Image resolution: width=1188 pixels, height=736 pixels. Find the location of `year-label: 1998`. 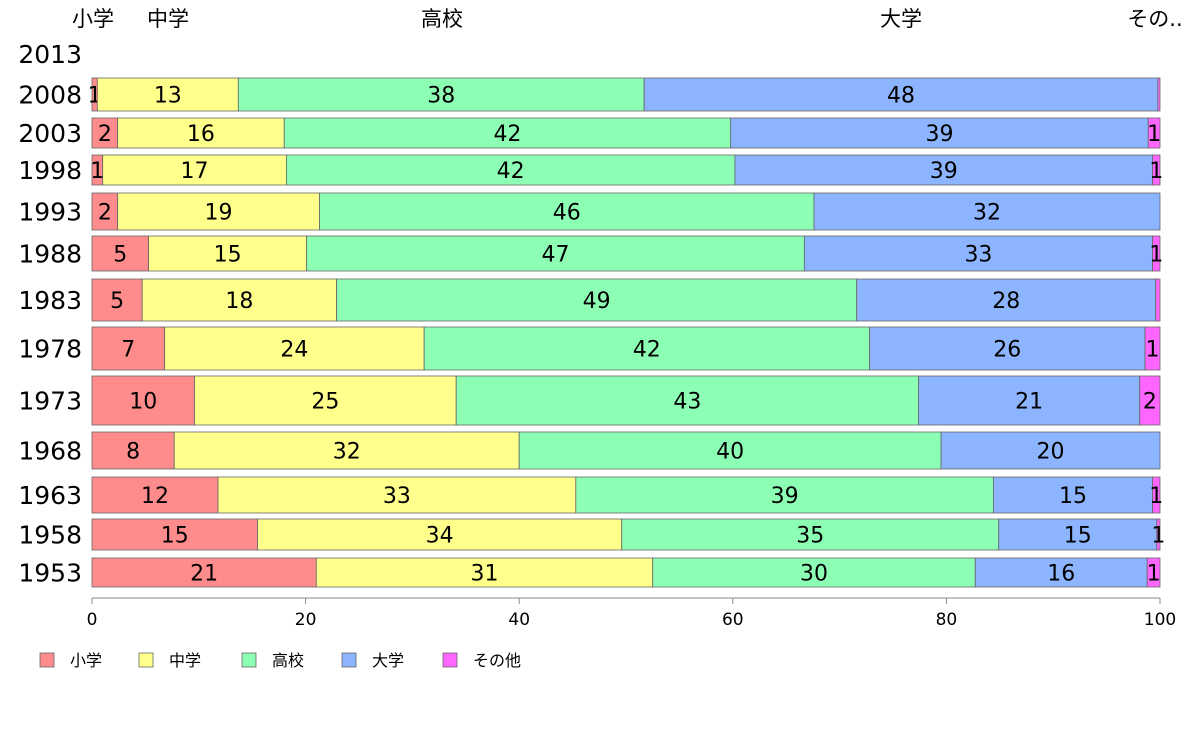

year-label: 1998 is located at coordinates (50, 170).